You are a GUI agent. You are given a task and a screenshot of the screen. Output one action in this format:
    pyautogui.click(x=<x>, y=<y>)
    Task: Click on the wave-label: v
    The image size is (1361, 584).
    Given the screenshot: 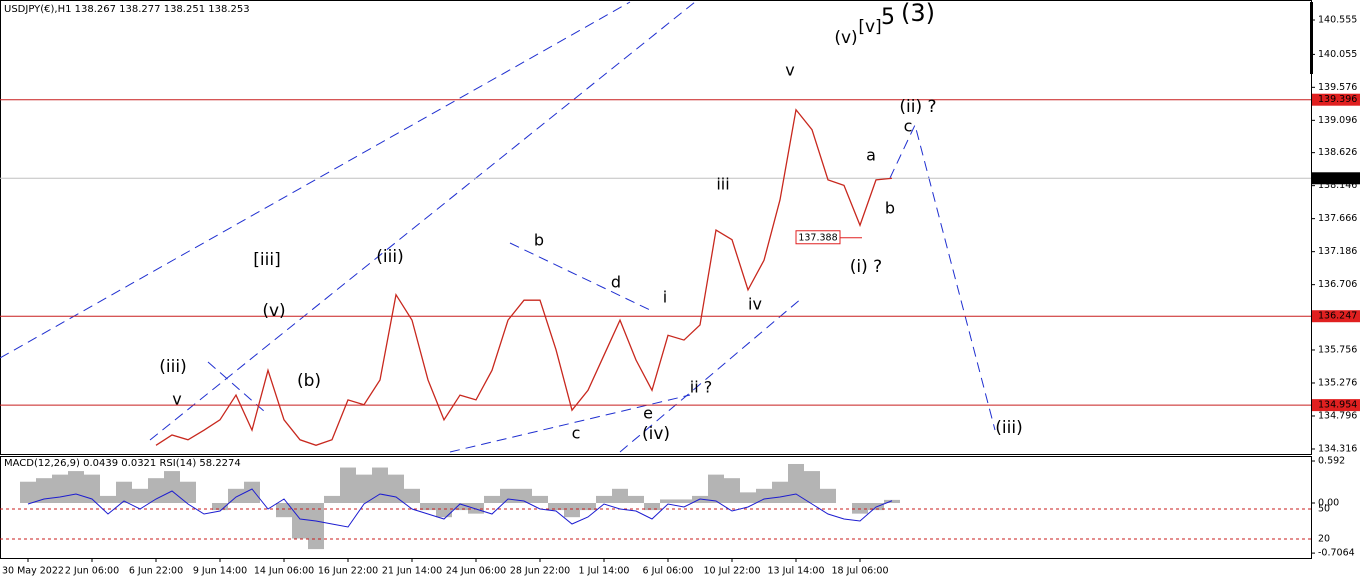 What is the action you would take?
    pyautogui.click(x=789, y=70)
    